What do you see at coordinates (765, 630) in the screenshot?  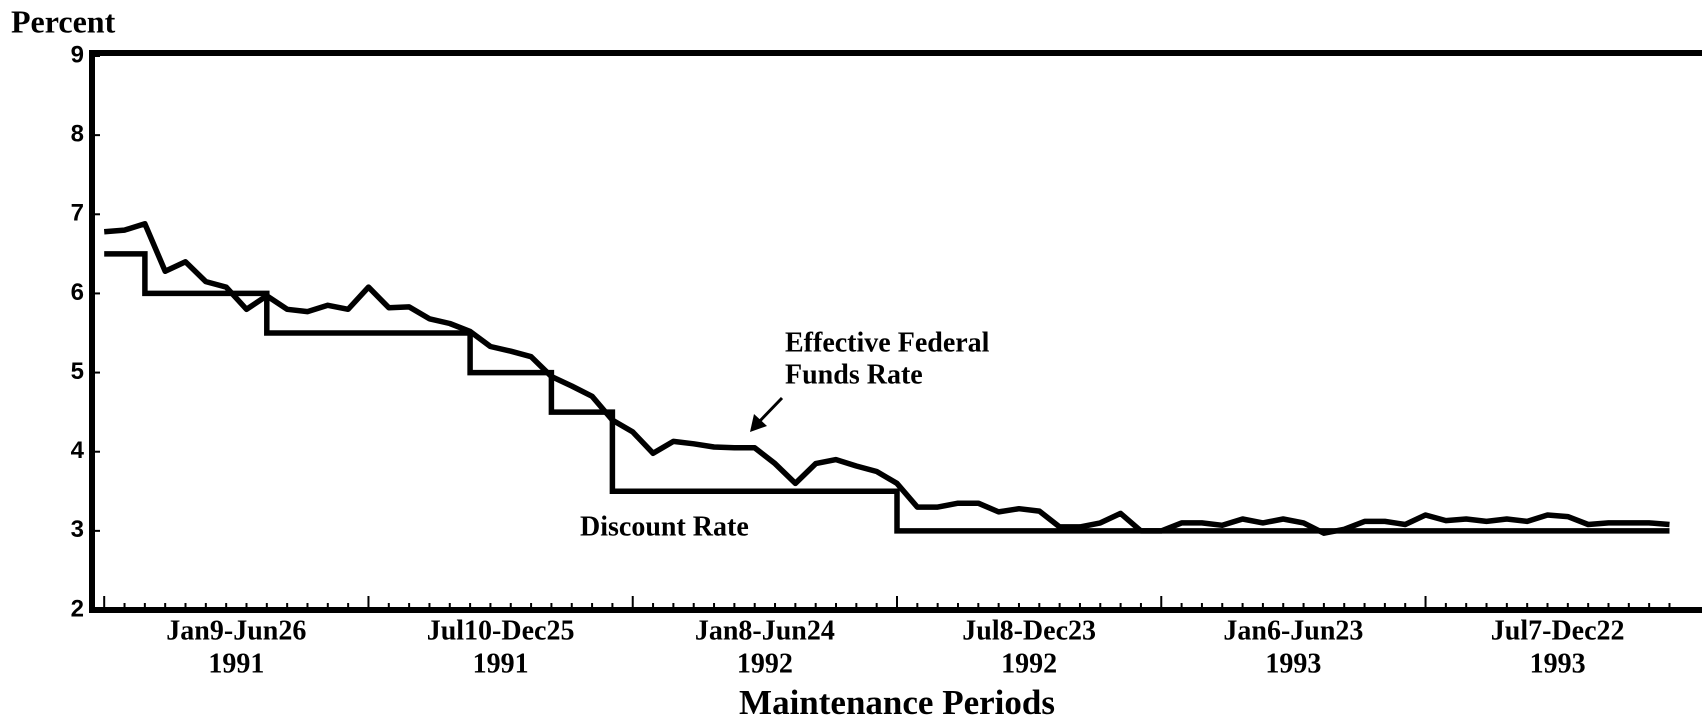 I see `x-group-label: Jan8-Jun24` at bounding box center [765, 630].